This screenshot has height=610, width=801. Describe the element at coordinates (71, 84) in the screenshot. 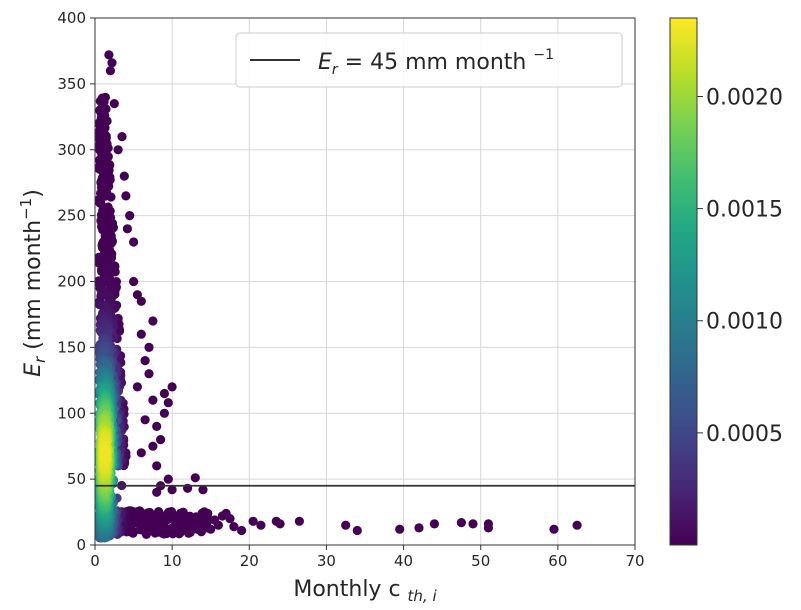

I see `y-tick-label: 350` at that location.